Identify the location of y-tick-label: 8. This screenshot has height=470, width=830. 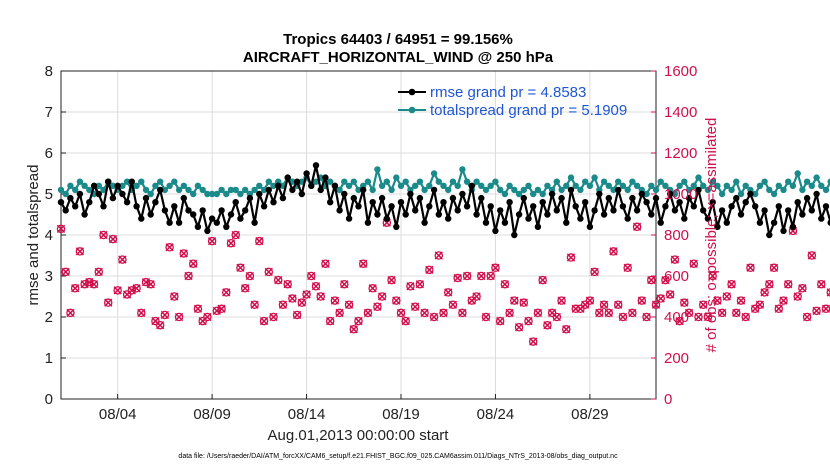
(49, 71).